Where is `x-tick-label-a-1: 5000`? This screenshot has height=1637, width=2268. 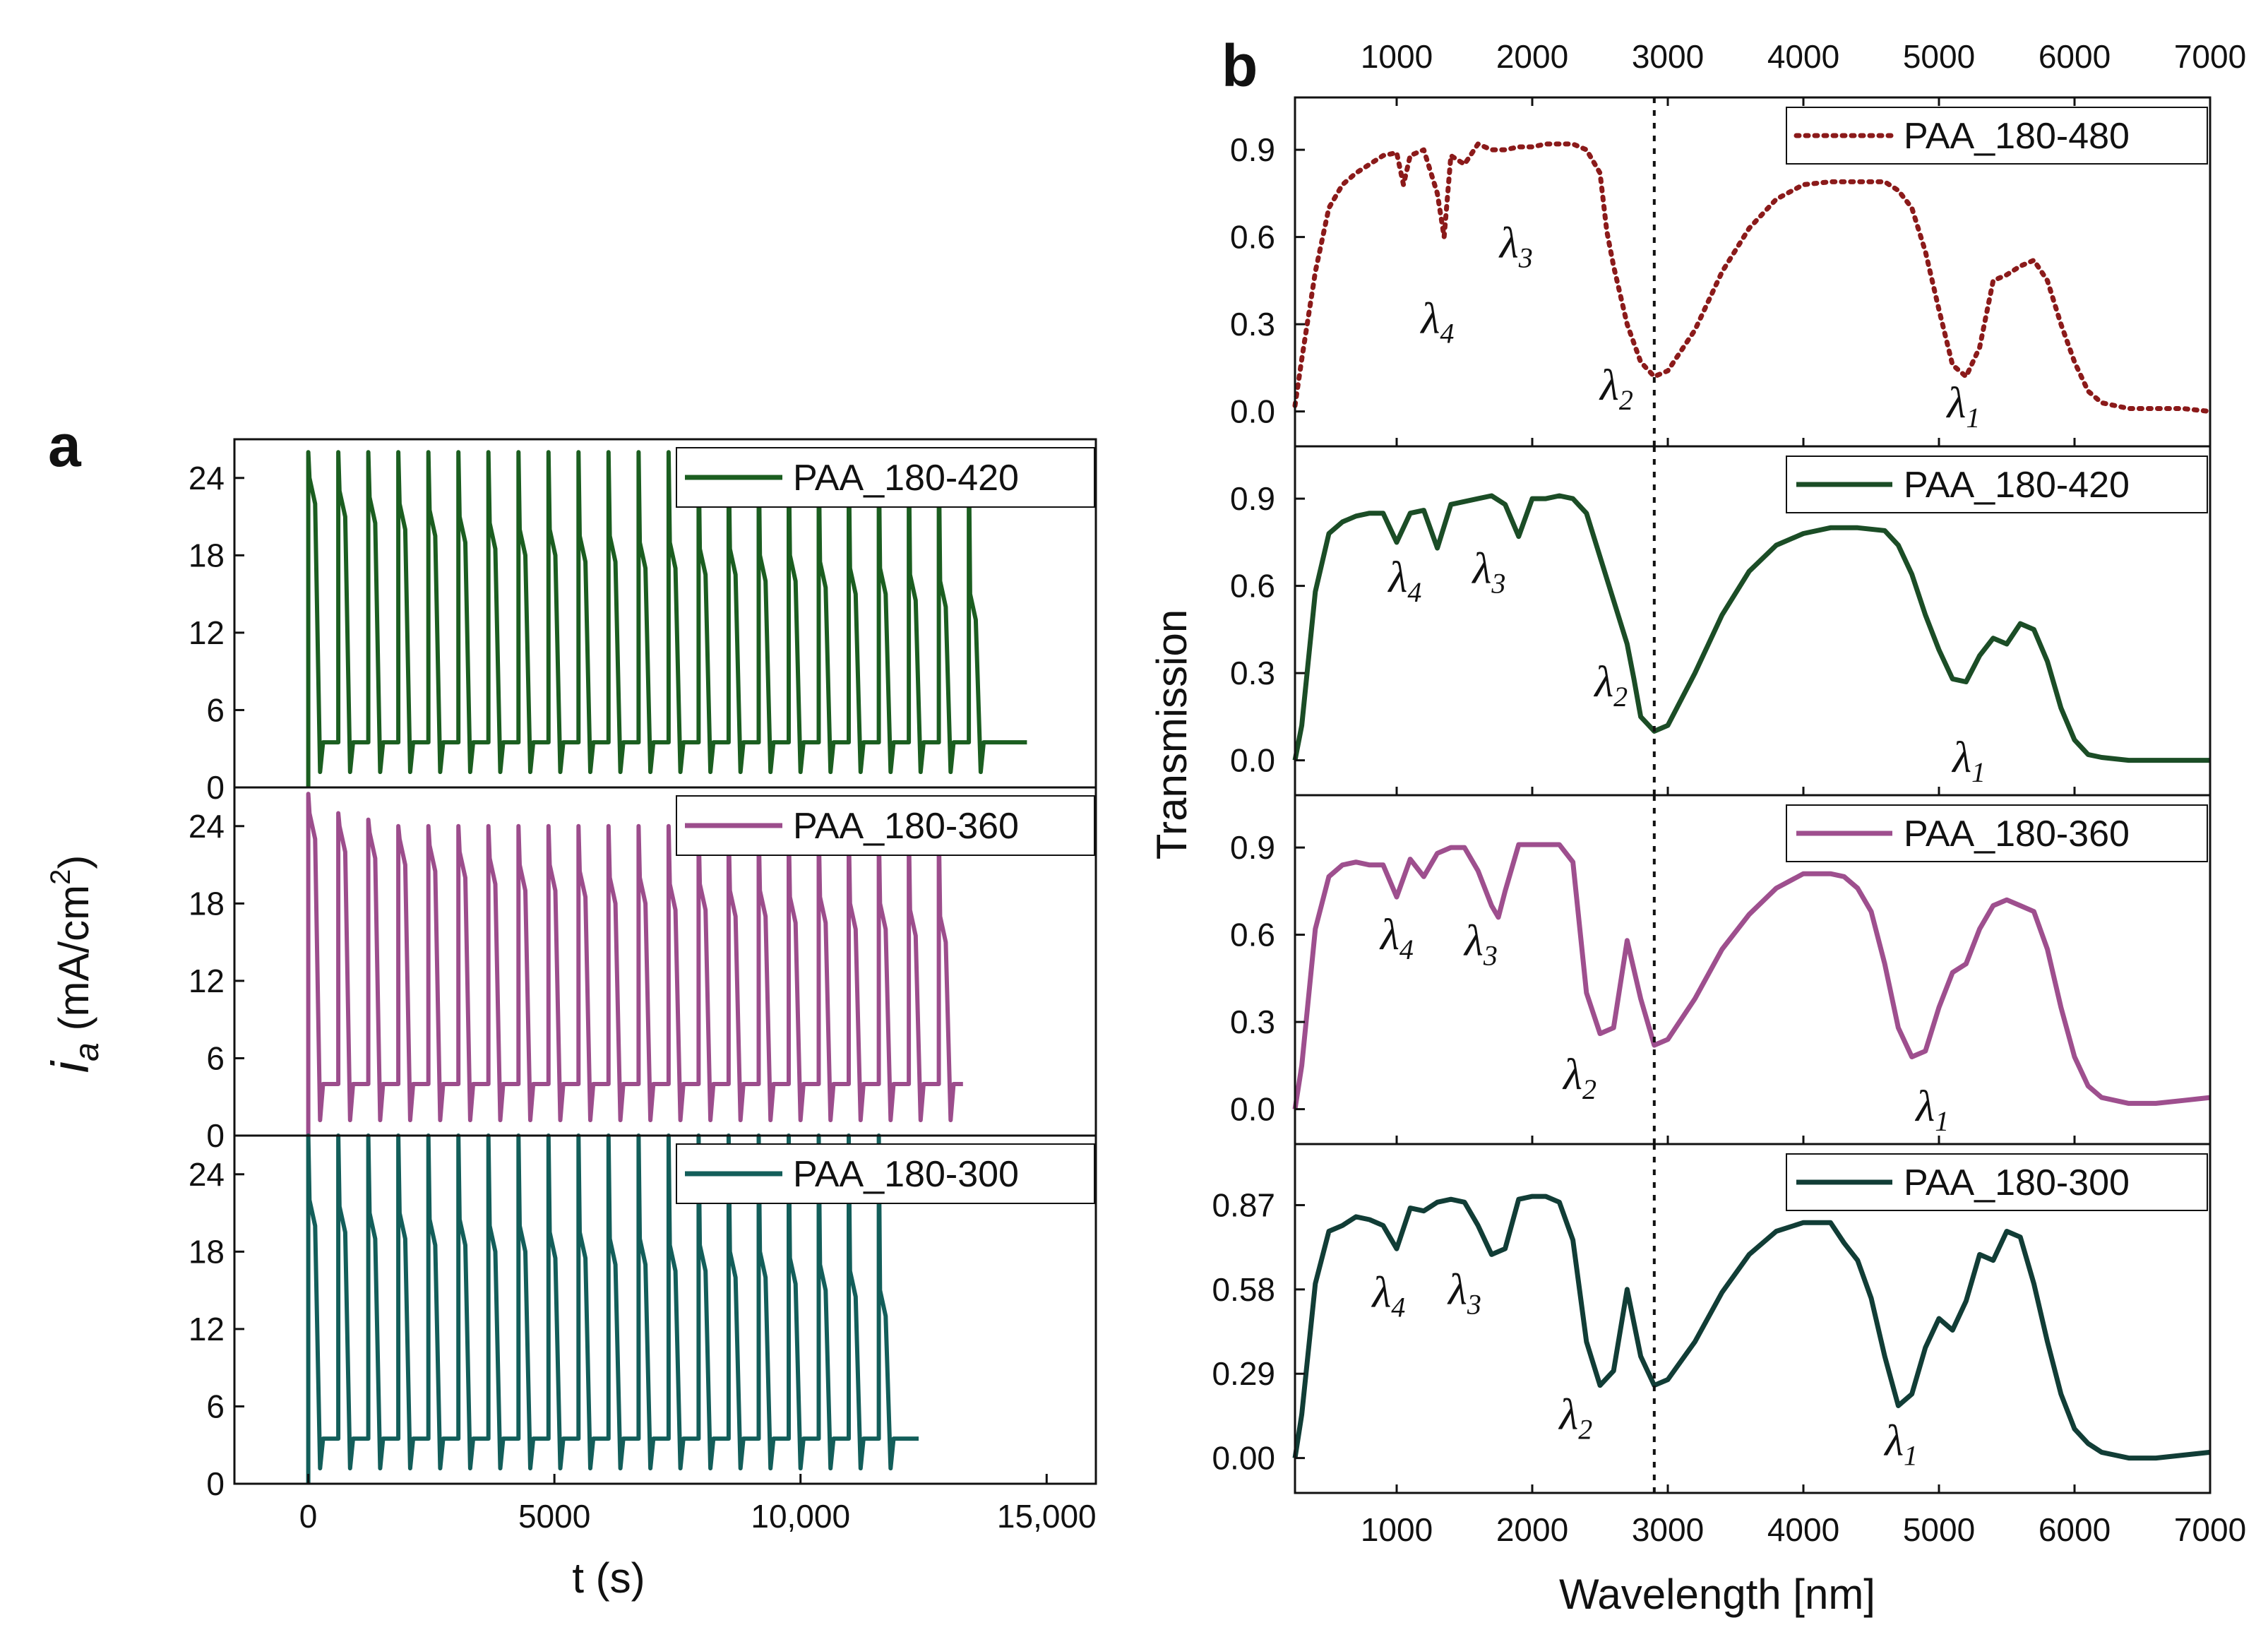 x-tick-label-a-1: 5000 is located at coordinates (554, 1517).